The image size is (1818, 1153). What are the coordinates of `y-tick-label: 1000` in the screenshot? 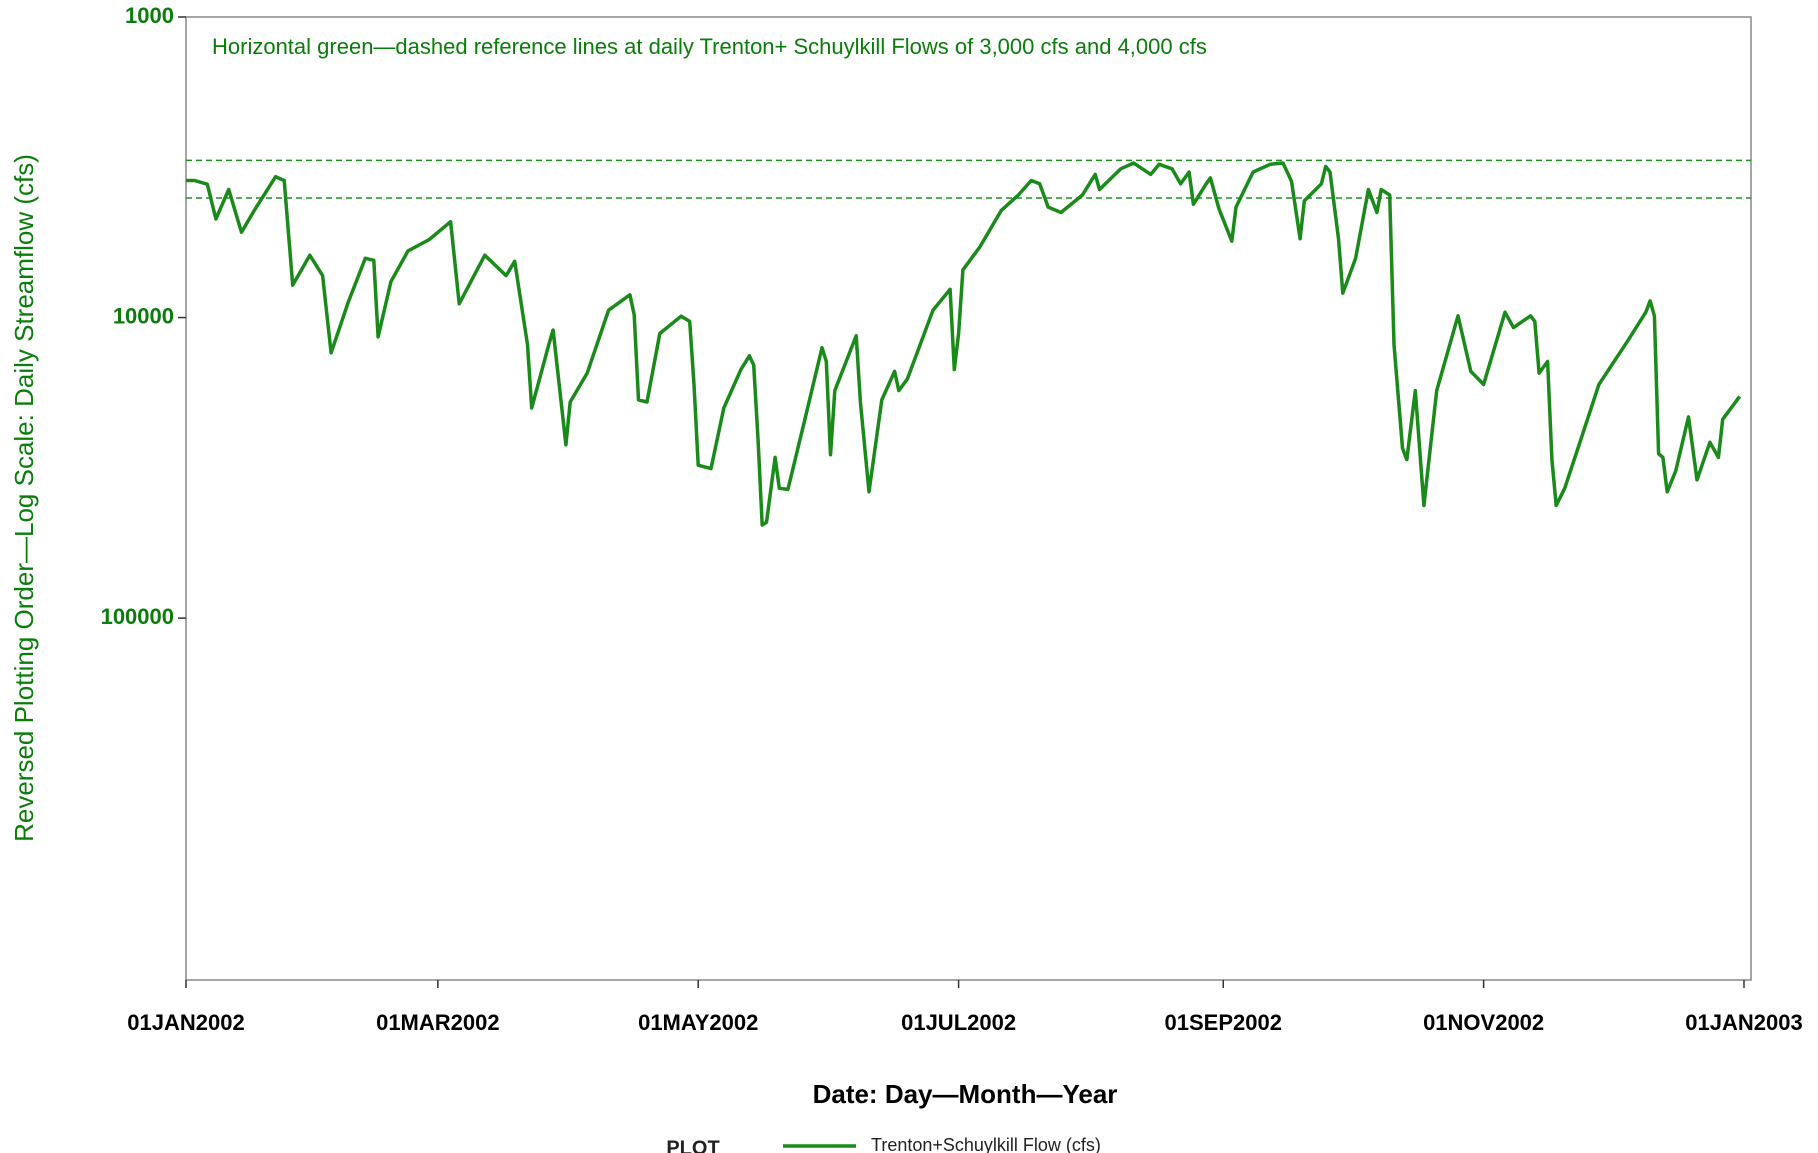 It's located at (149, 15).